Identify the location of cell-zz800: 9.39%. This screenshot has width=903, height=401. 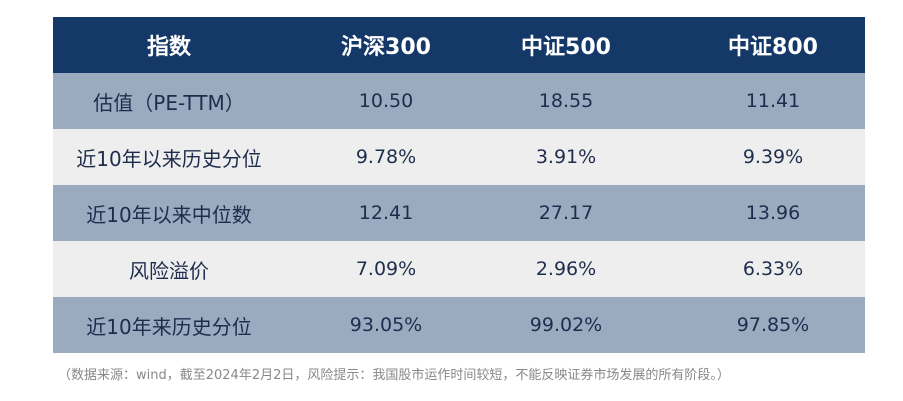
(773, 157).